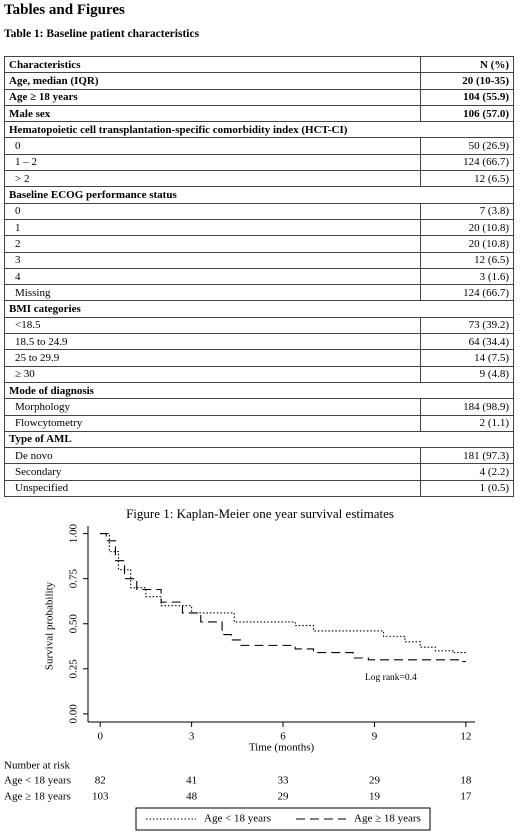  I want to click on table-cell: Baseline ECOG performance status, so click(259, 195).